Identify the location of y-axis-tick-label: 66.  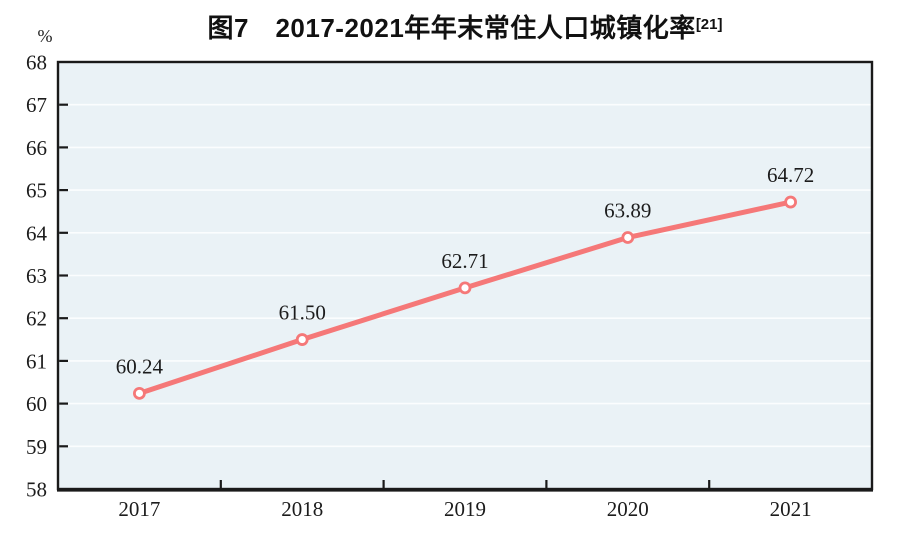
(36, 148).